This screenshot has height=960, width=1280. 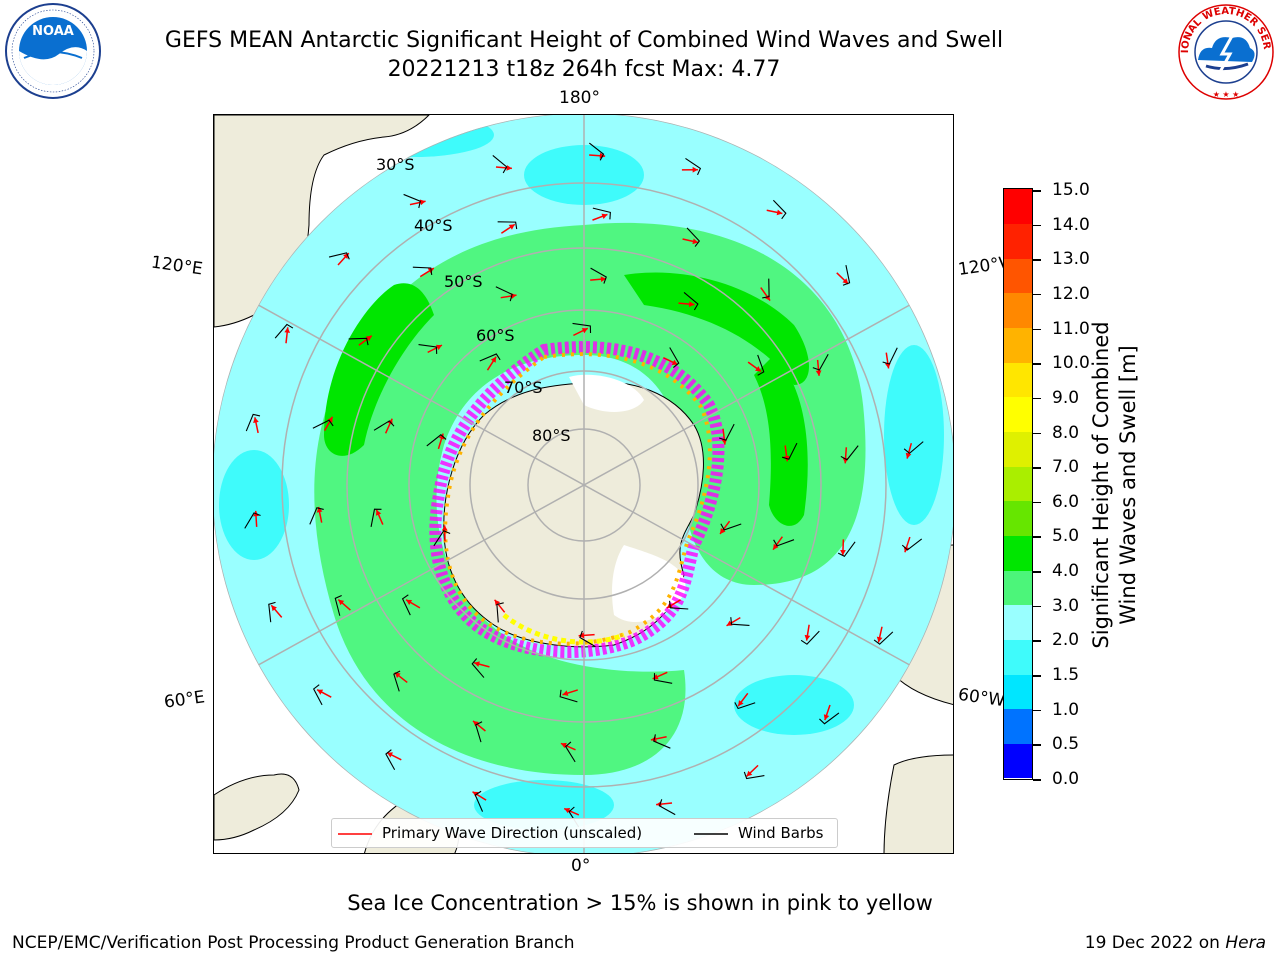 What do you see at coordinates (53, 51) in the screenshot?
I see `noaa-logo: NOAA` at bounding box center [53, 51].